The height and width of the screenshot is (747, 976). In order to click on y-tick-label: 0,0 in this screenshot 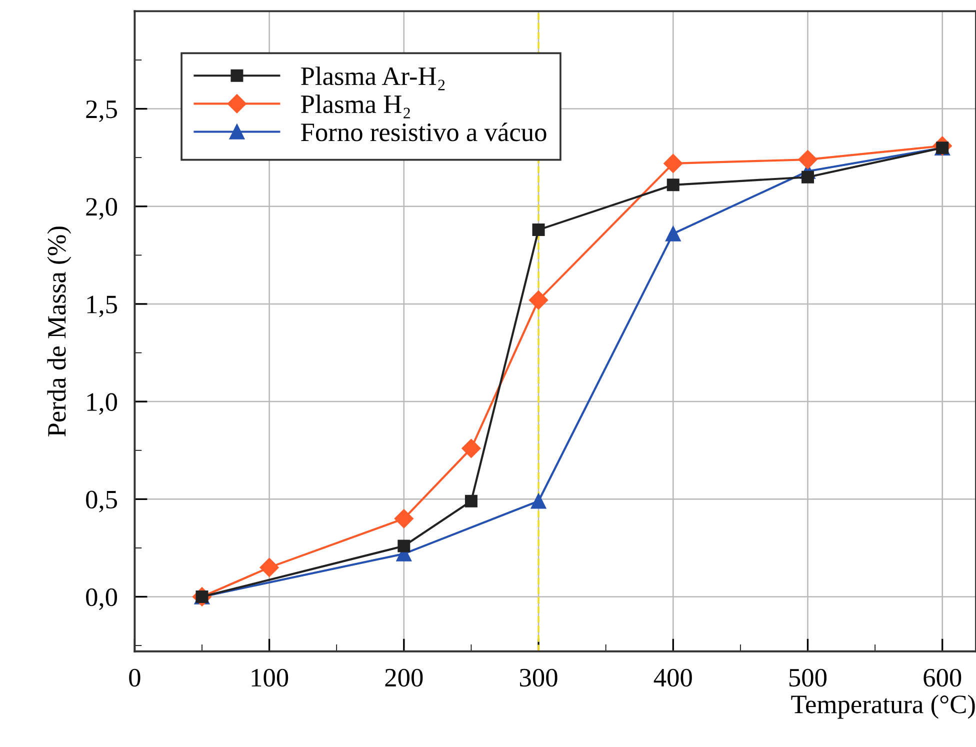, I will do `click(102, 599)`.